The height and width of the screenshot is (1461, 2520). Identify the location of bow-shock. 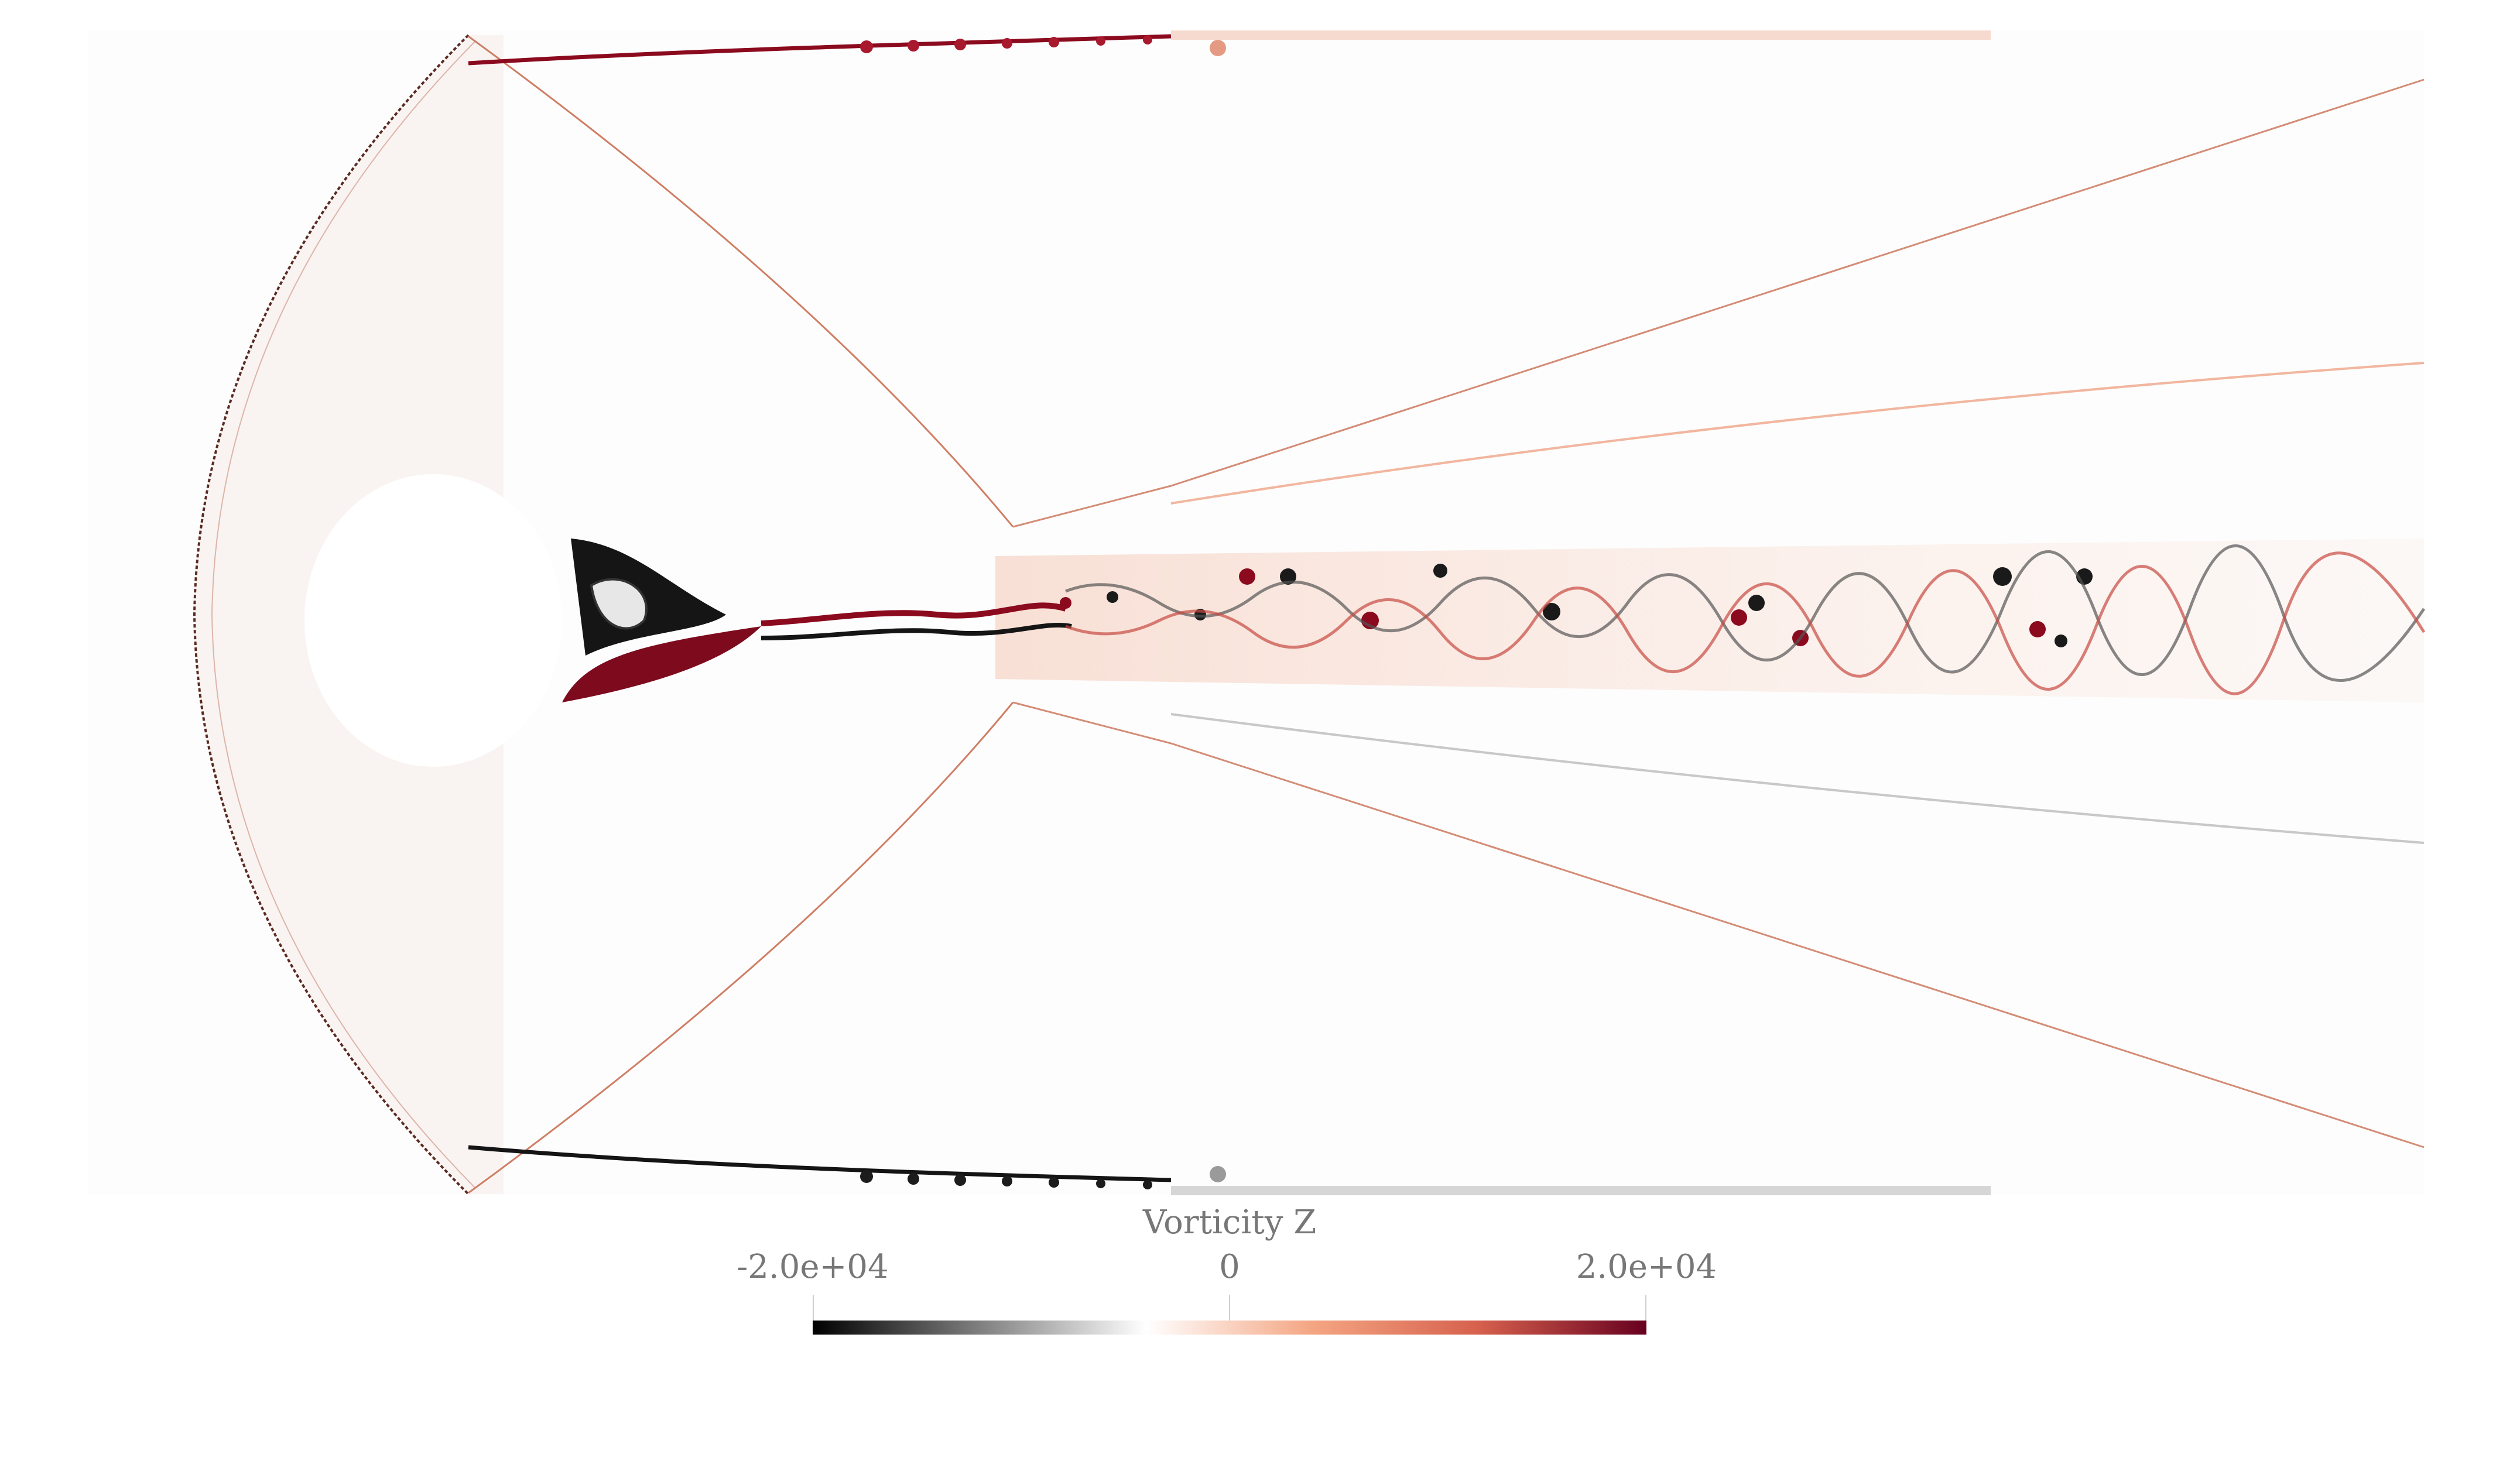
(331, 614).